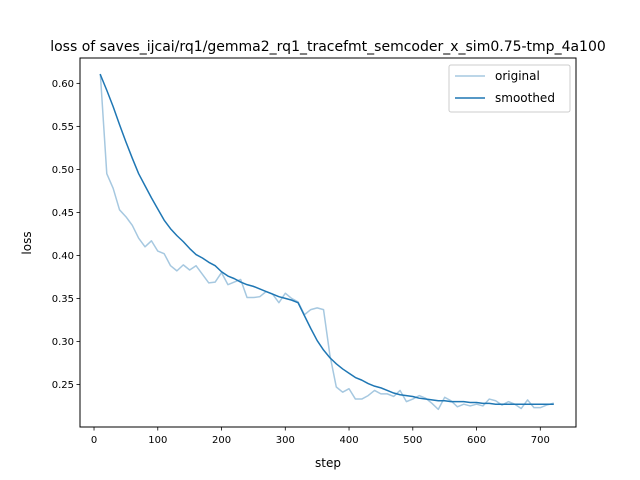 The height and width of the screenshot is (480, 640). I want to click on x-tick-label: 600, so click(476, 440).